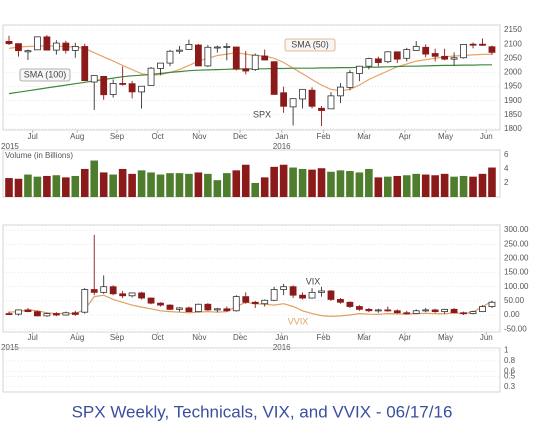 The height and width of the screenshot is (443, 540). What do you see at coordinates (506, 182) in the screenshot?
I see `y-tick-label: 2` at bounding box center [506, 182].